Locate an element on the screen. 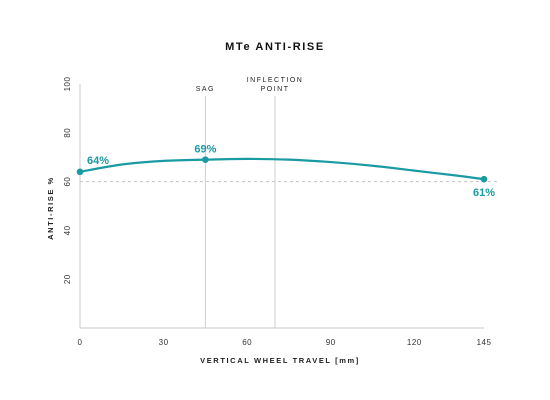  series-group is located at coordinates (282, 169).